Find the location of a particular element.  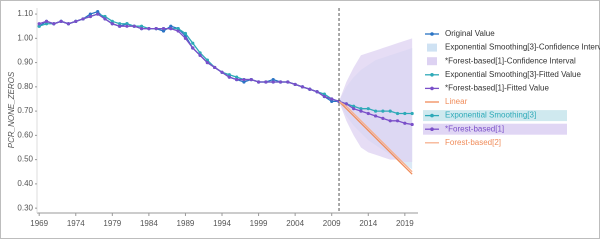

x-tick-label: 1994 is located at coordinates (222, 223).